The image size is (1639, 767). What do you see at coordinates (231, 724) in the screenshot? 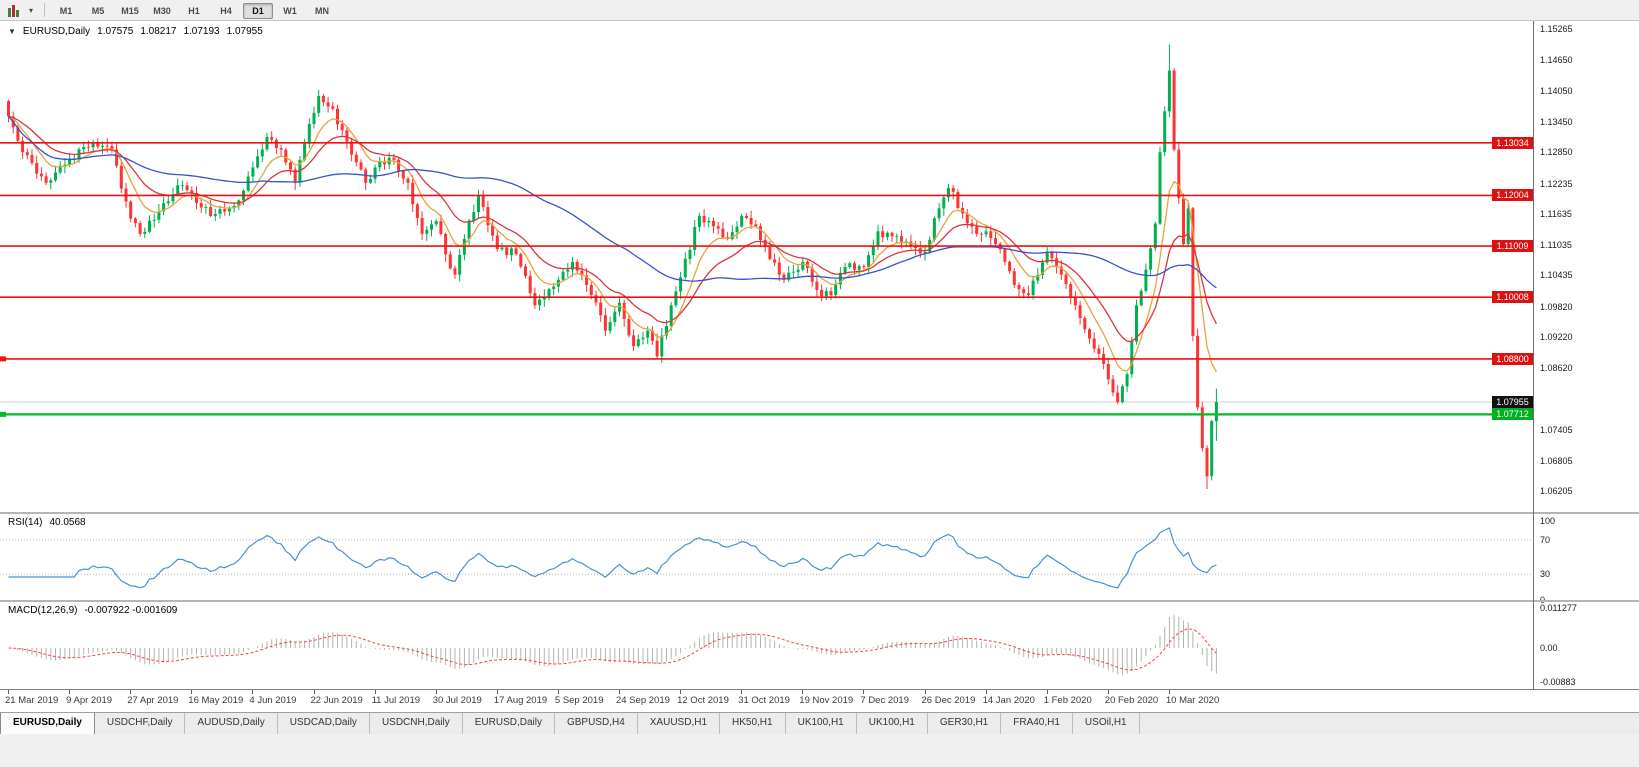
I see `chart-tab-AUDUSD-Daily: AUDUSD,Daily` at bounding box center [231, 724].